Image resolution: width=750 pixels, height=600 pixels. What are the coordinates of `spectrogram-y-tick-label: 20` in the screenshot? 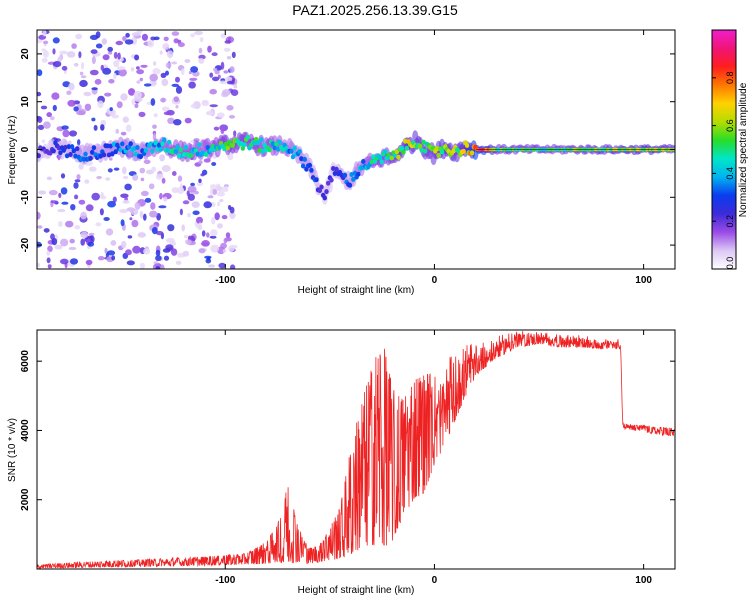 It's located at (25, 54).